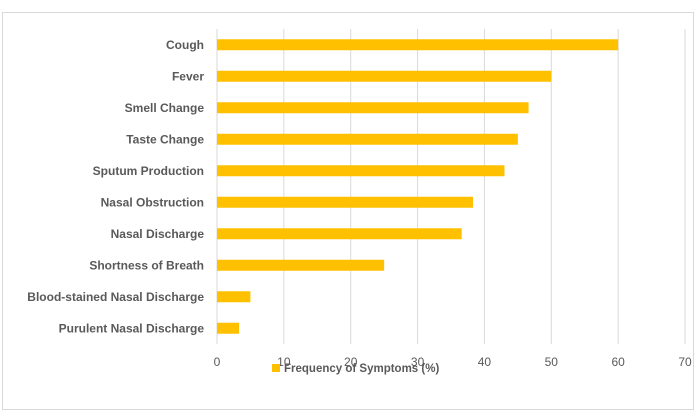  What do you see at coordinates (351, 362) in the screenshot?
I see `x-tick-label: 20` at bounding box center [351, 362].